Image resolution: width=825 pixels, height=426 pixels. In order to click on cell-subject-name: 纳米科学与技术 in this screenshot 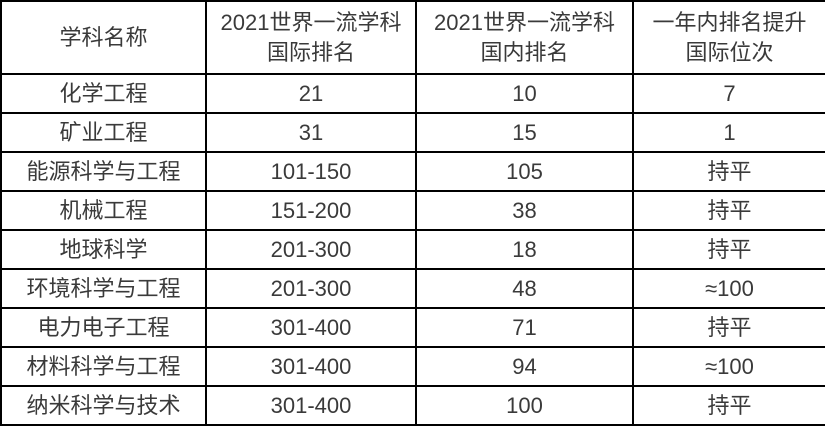, I will do `click(103, 405)`.